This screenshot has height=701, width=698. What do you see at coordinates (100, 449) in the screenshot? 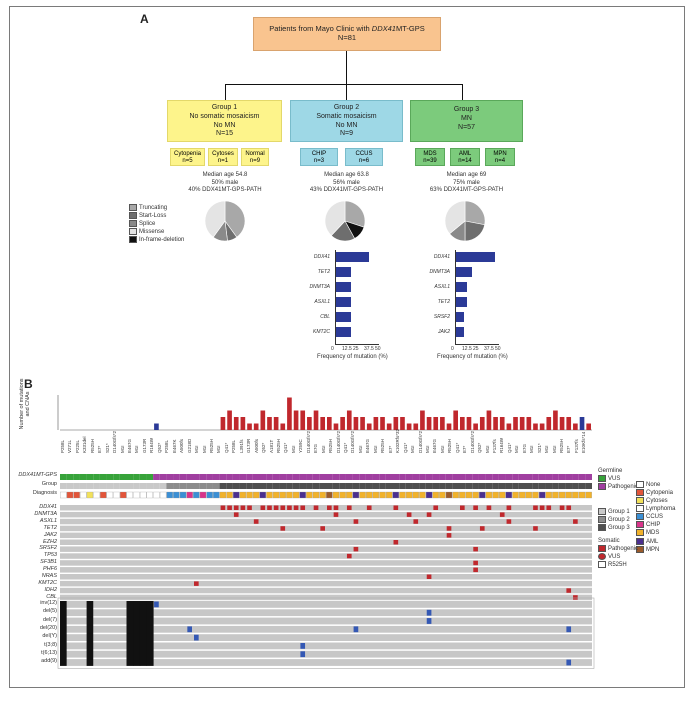
I see `variant-label: E7*` at bounding box center [100, 449].